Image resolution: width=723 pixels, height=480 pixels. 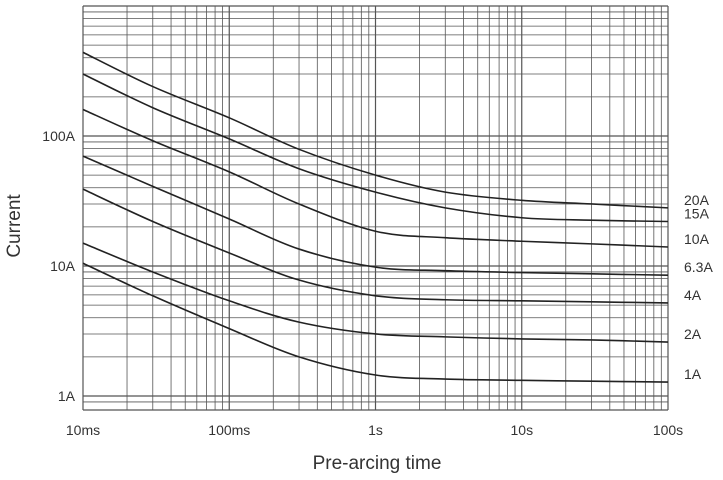 What do you see at coordinates (58, 136) in the screenshot?
I see `y-tick-label: 100A` at bounding box center [58, 136].